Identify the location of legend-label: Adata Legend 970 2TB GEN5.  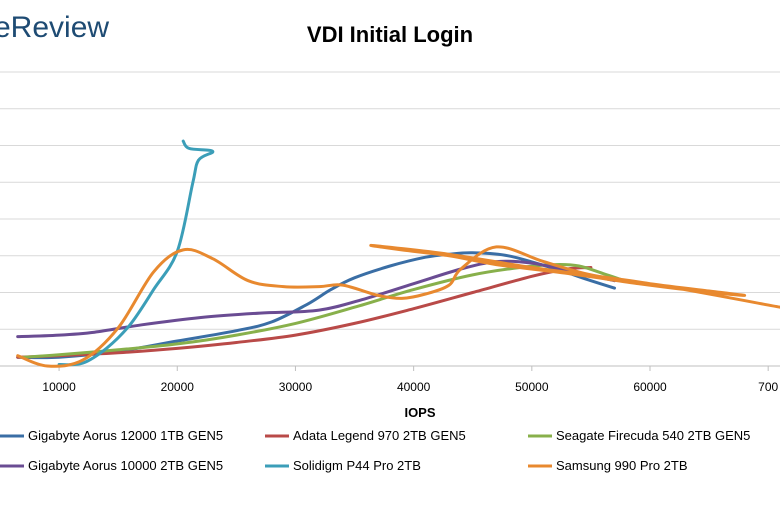
(379, 435).